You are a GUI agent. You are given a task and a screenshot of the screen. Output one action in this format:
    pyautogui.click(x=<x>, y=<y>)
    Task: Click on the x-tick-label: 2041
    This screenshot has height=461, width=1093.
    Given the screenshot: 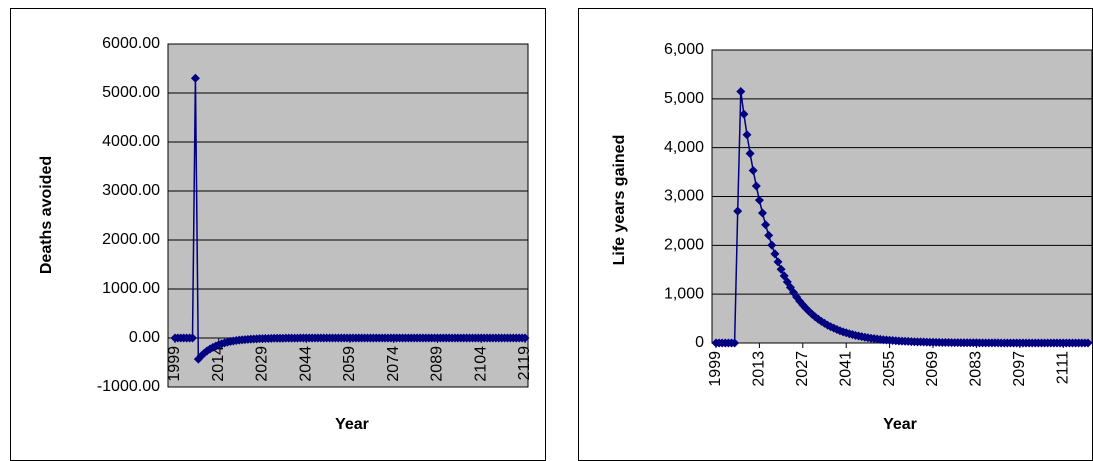 What is the action you would take?
    pyautogui.click(x=845, y=369)
    